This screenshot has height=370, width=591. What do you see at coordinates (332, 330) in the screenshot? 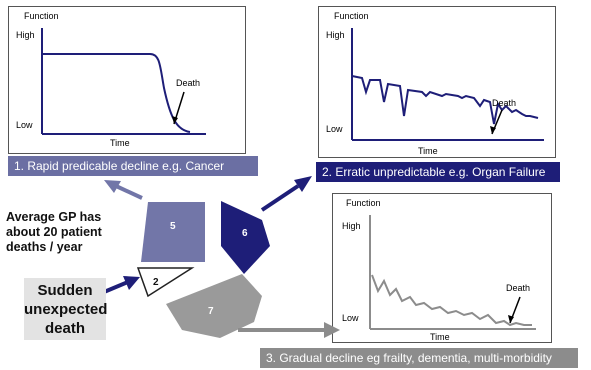
I see `arrow-to-gradual-head` at bounding box center [332, 330].